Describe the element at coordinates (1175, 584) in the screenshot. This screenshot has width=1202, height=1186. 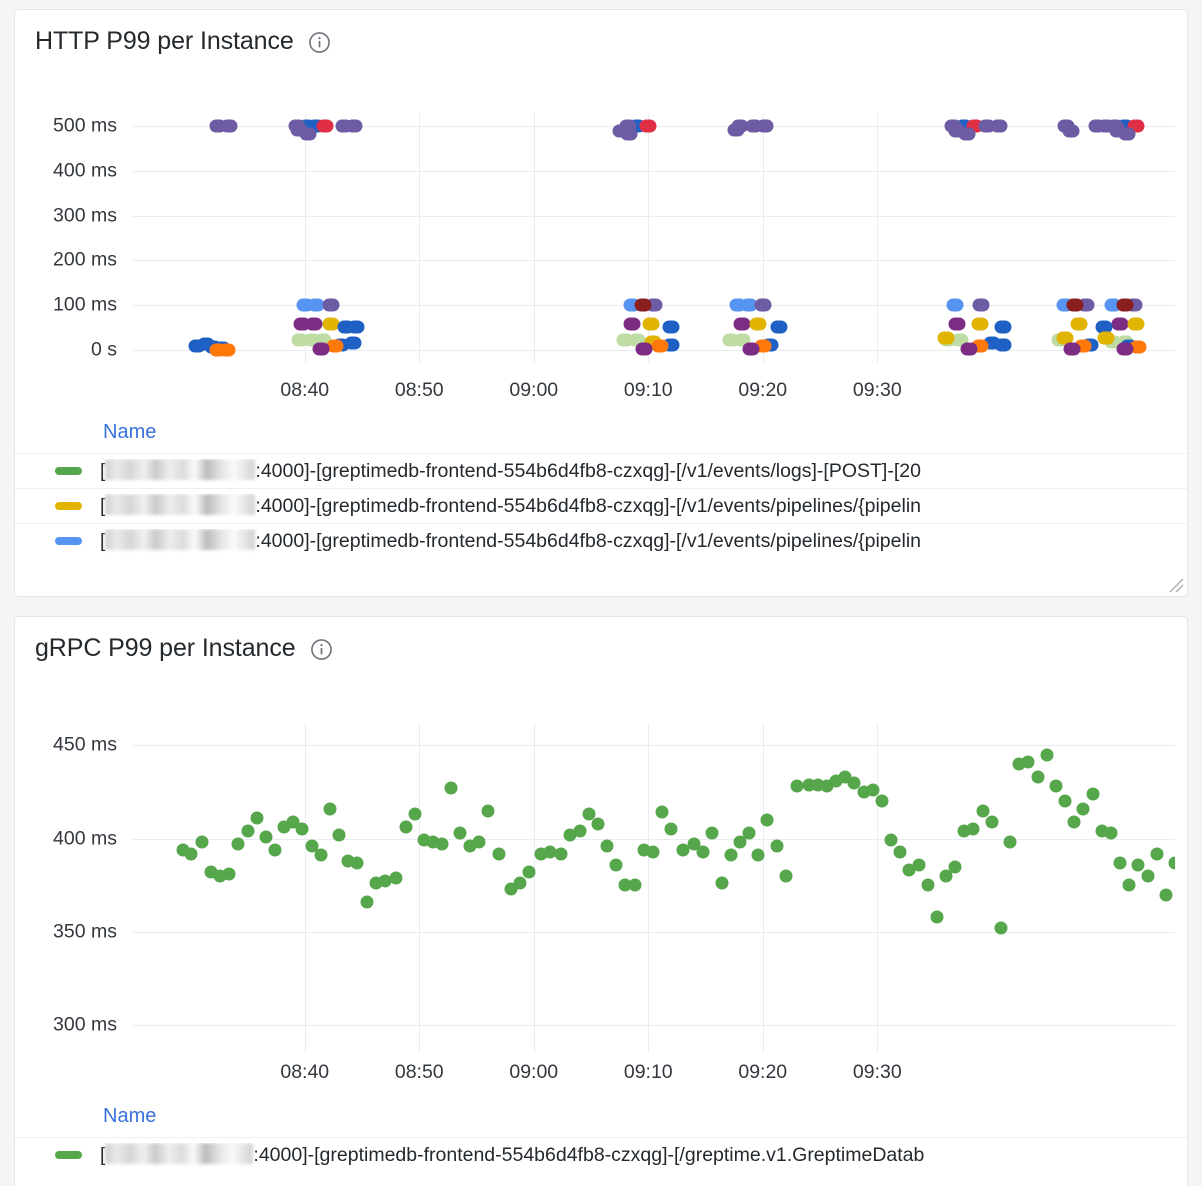
I see `panel-resize-handle` at that location.